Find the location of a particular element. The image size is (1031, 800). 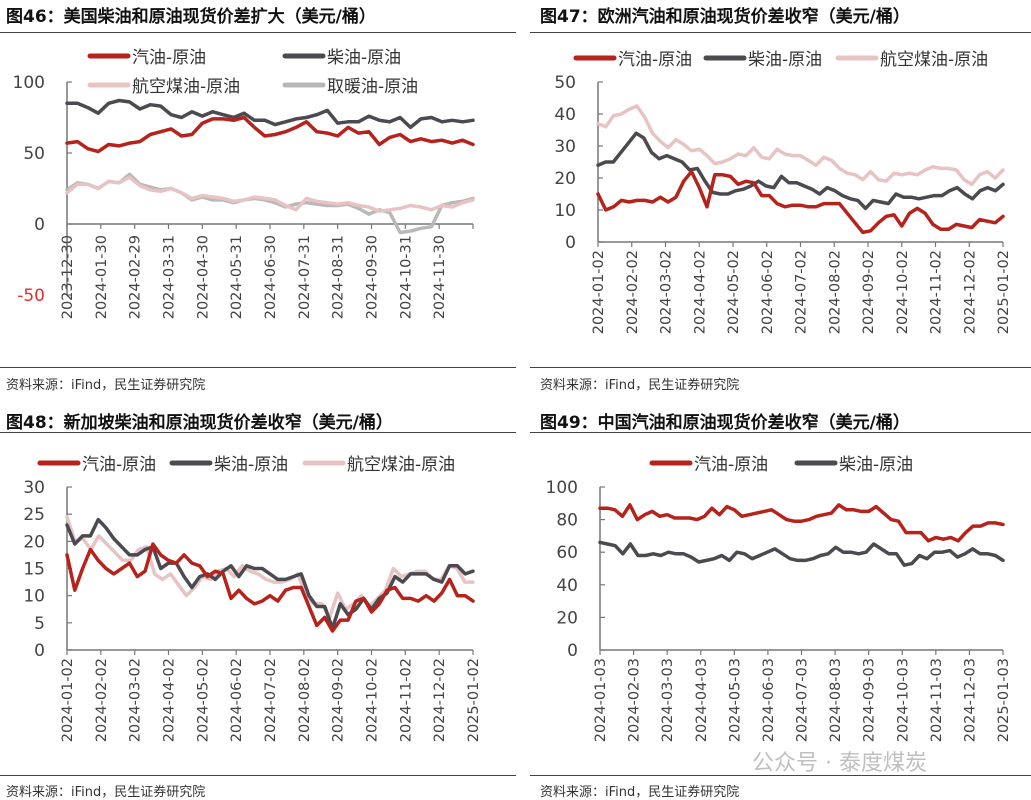

x-tick-label: 2024-11-30 is located at coordinates (440, 277).